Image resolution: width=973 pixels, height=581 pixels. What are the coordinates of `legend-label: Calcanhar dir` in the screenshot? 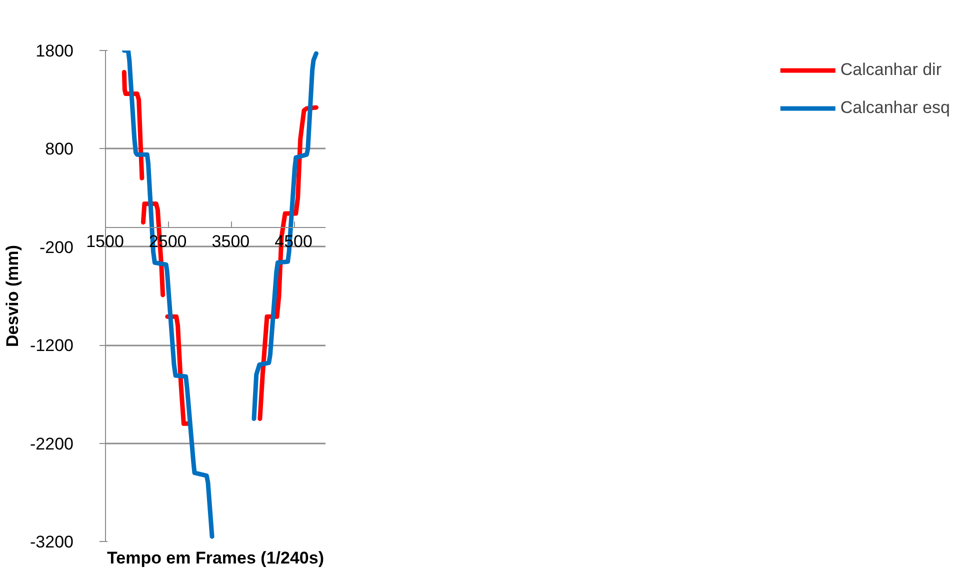 It's located at (891, 70).